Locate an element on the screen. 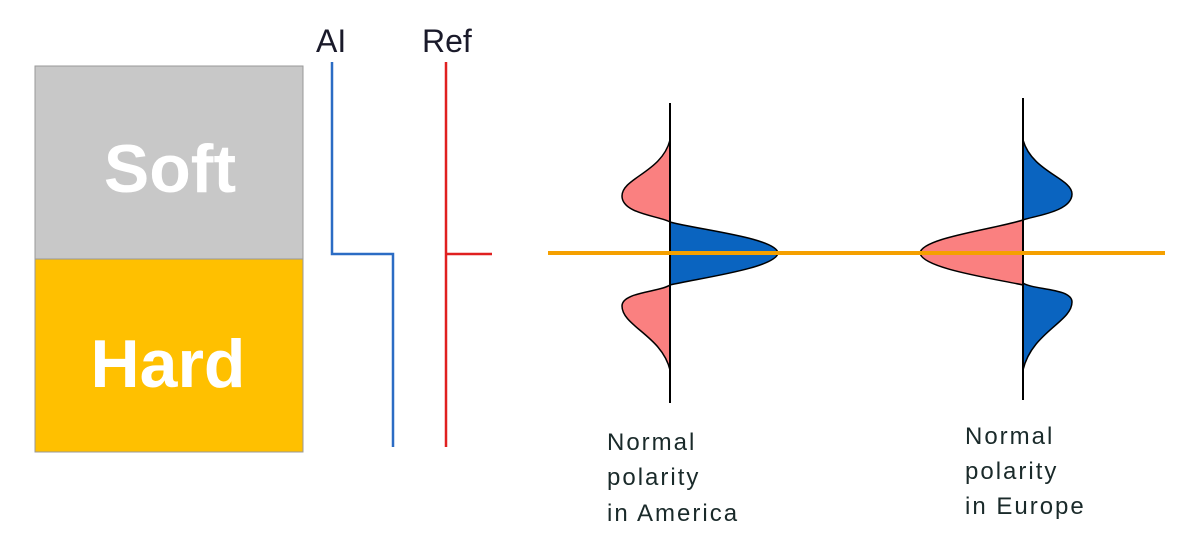  caption-line: in Europe is located at coordinates (1025, 506).